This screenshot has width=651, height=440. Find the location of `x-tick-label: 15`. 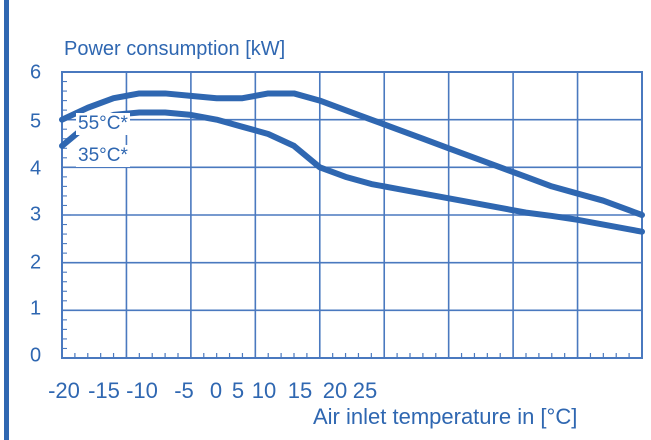

x-tick-label: 15 is located at coordinates (300, 390).